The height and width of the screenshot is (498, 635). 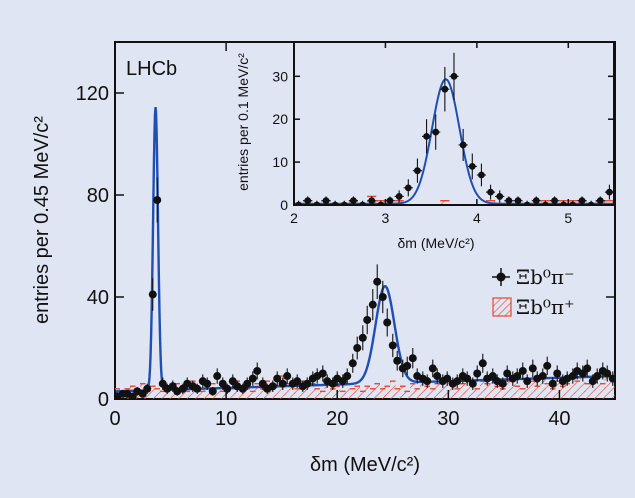 I want to click on inset-x-axis-label: δm (MeV/c²), so click(x=435, y=243).